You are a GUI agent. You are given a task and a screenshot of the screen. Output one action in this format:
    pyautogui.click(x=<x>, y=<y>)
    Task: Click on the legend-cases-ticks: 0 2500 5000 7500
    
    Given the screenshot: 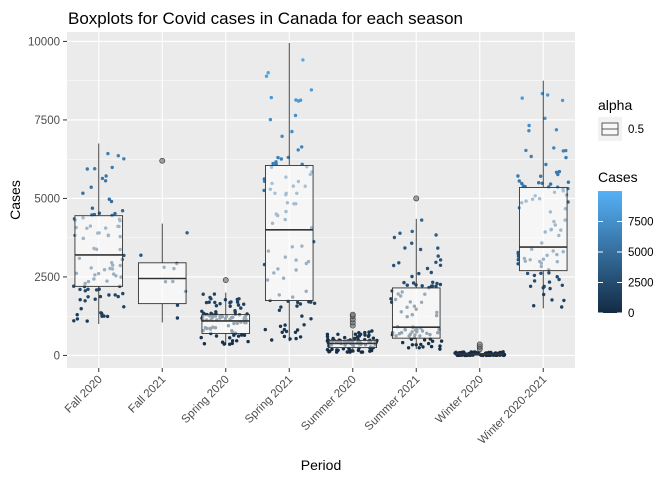 What is the action you would take?
    pyautogui.click(x=626, y=268)
    